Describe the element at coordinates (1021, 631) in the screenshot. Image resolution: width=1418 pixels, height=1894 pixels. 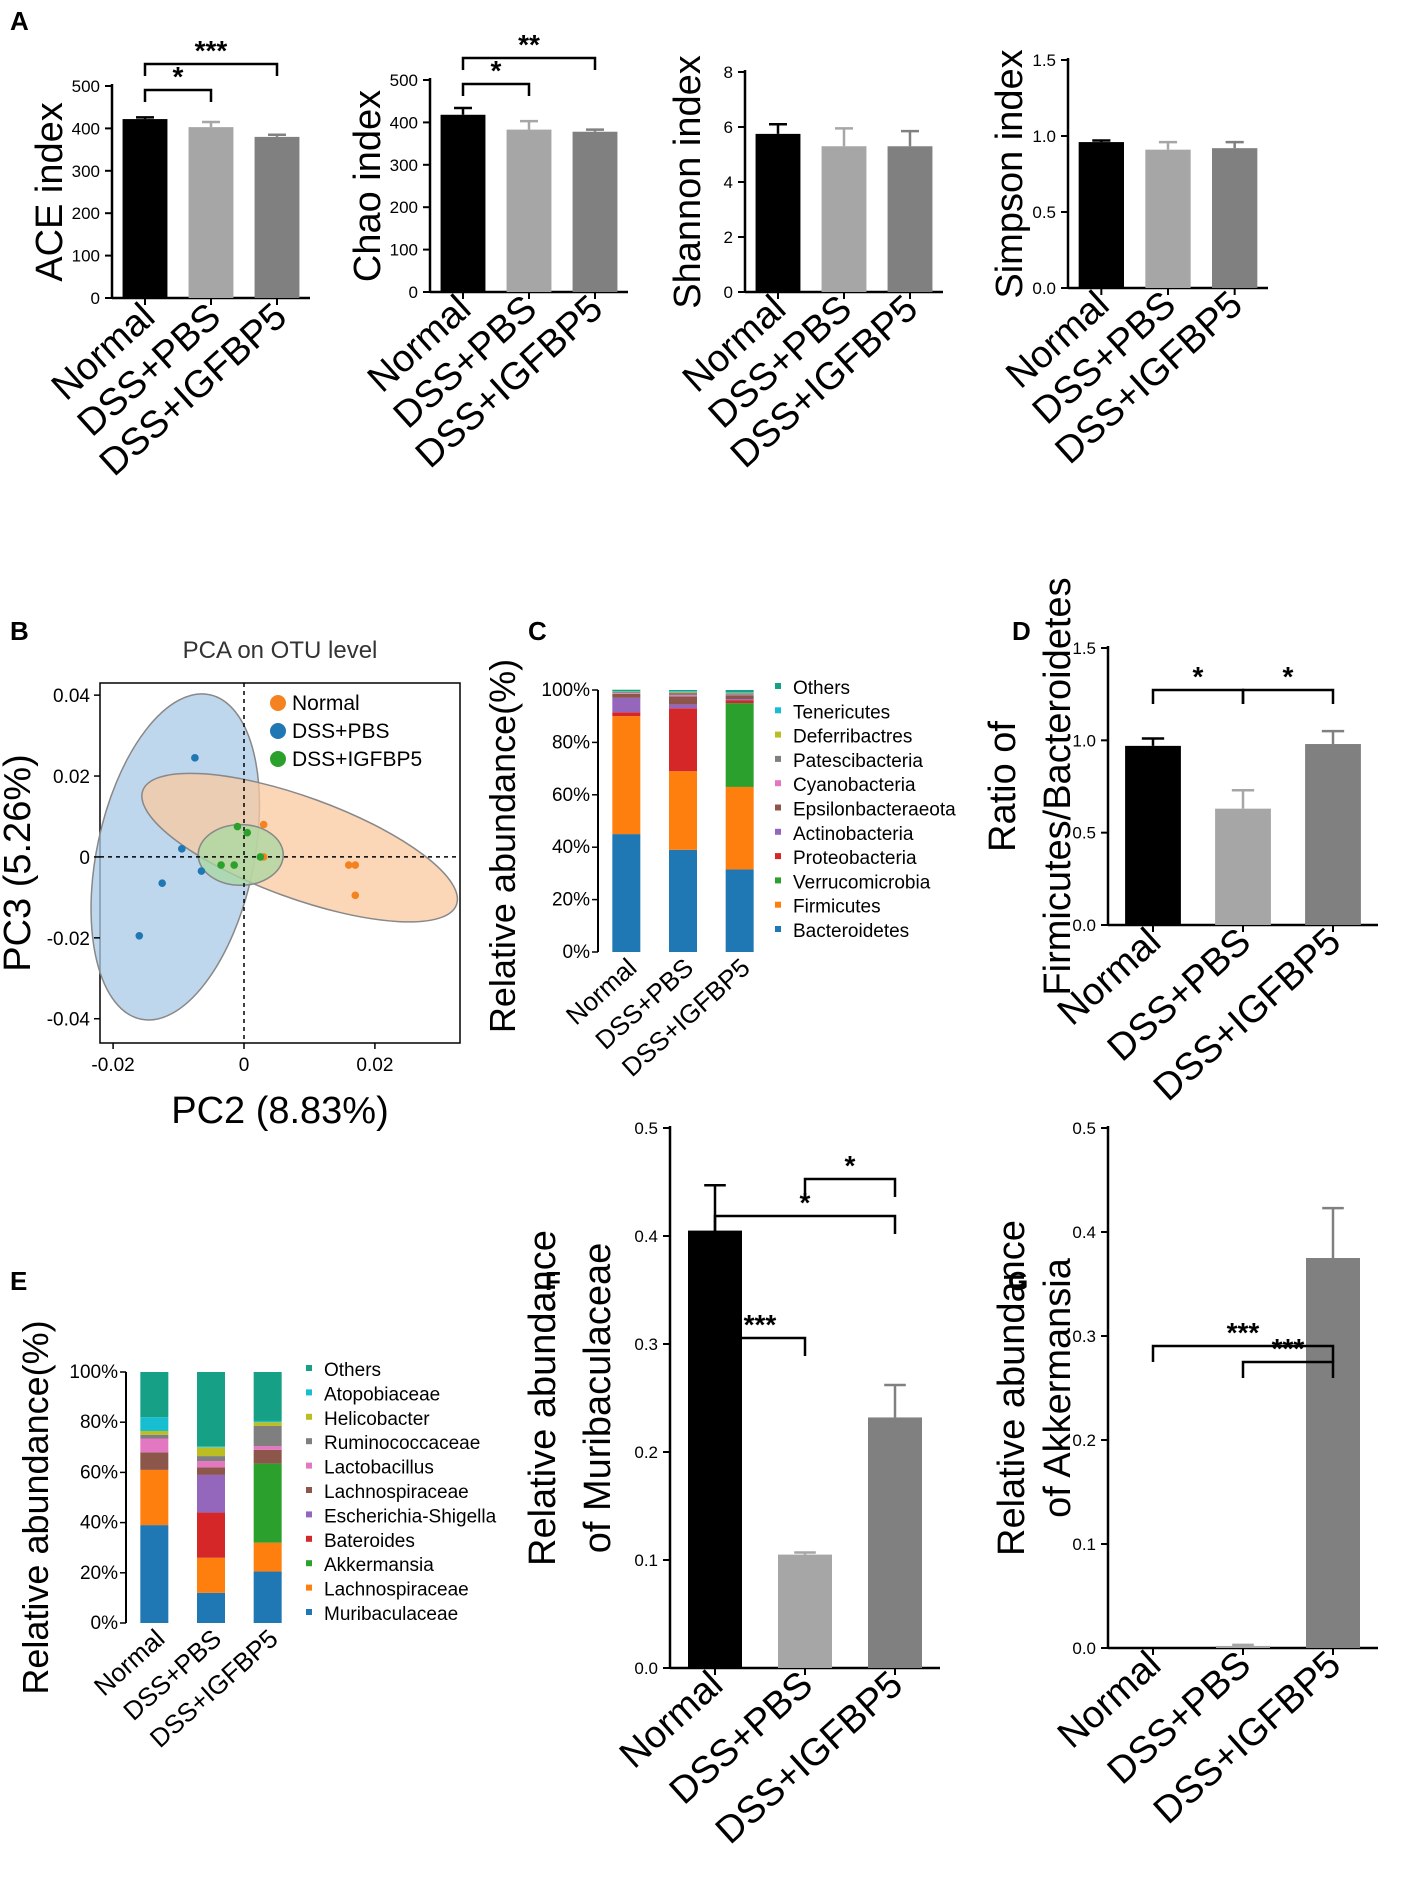
I see `panel-letter-d: D` at that location.